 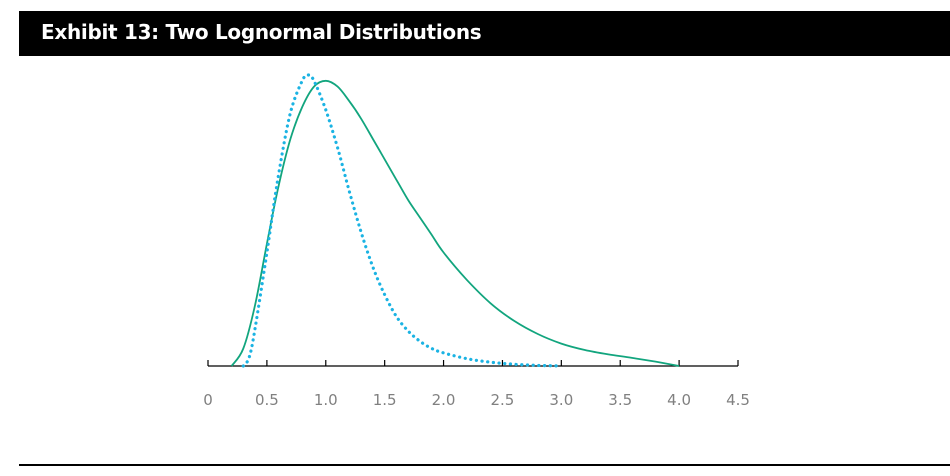 What do you see at coordinates (267, 400) in the screenshot?
I see `x-tick-label: 0.5` at bounding box center [267, 400].